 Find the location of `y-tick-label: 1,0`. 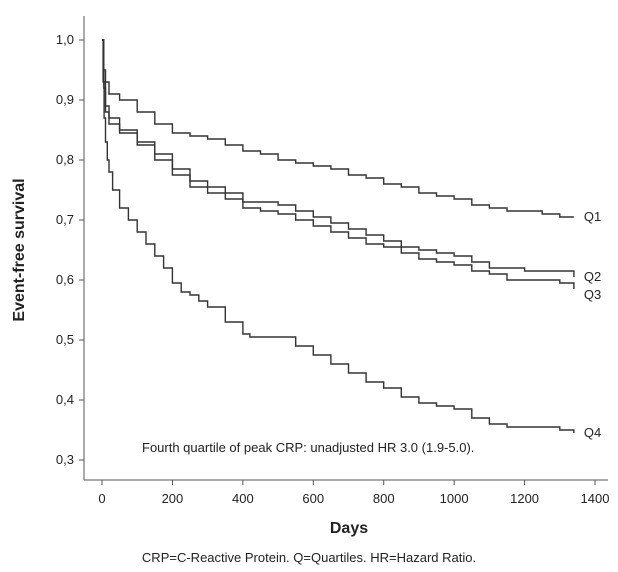

y-tick-label: 1,0 is located at coordinates (65, 39).